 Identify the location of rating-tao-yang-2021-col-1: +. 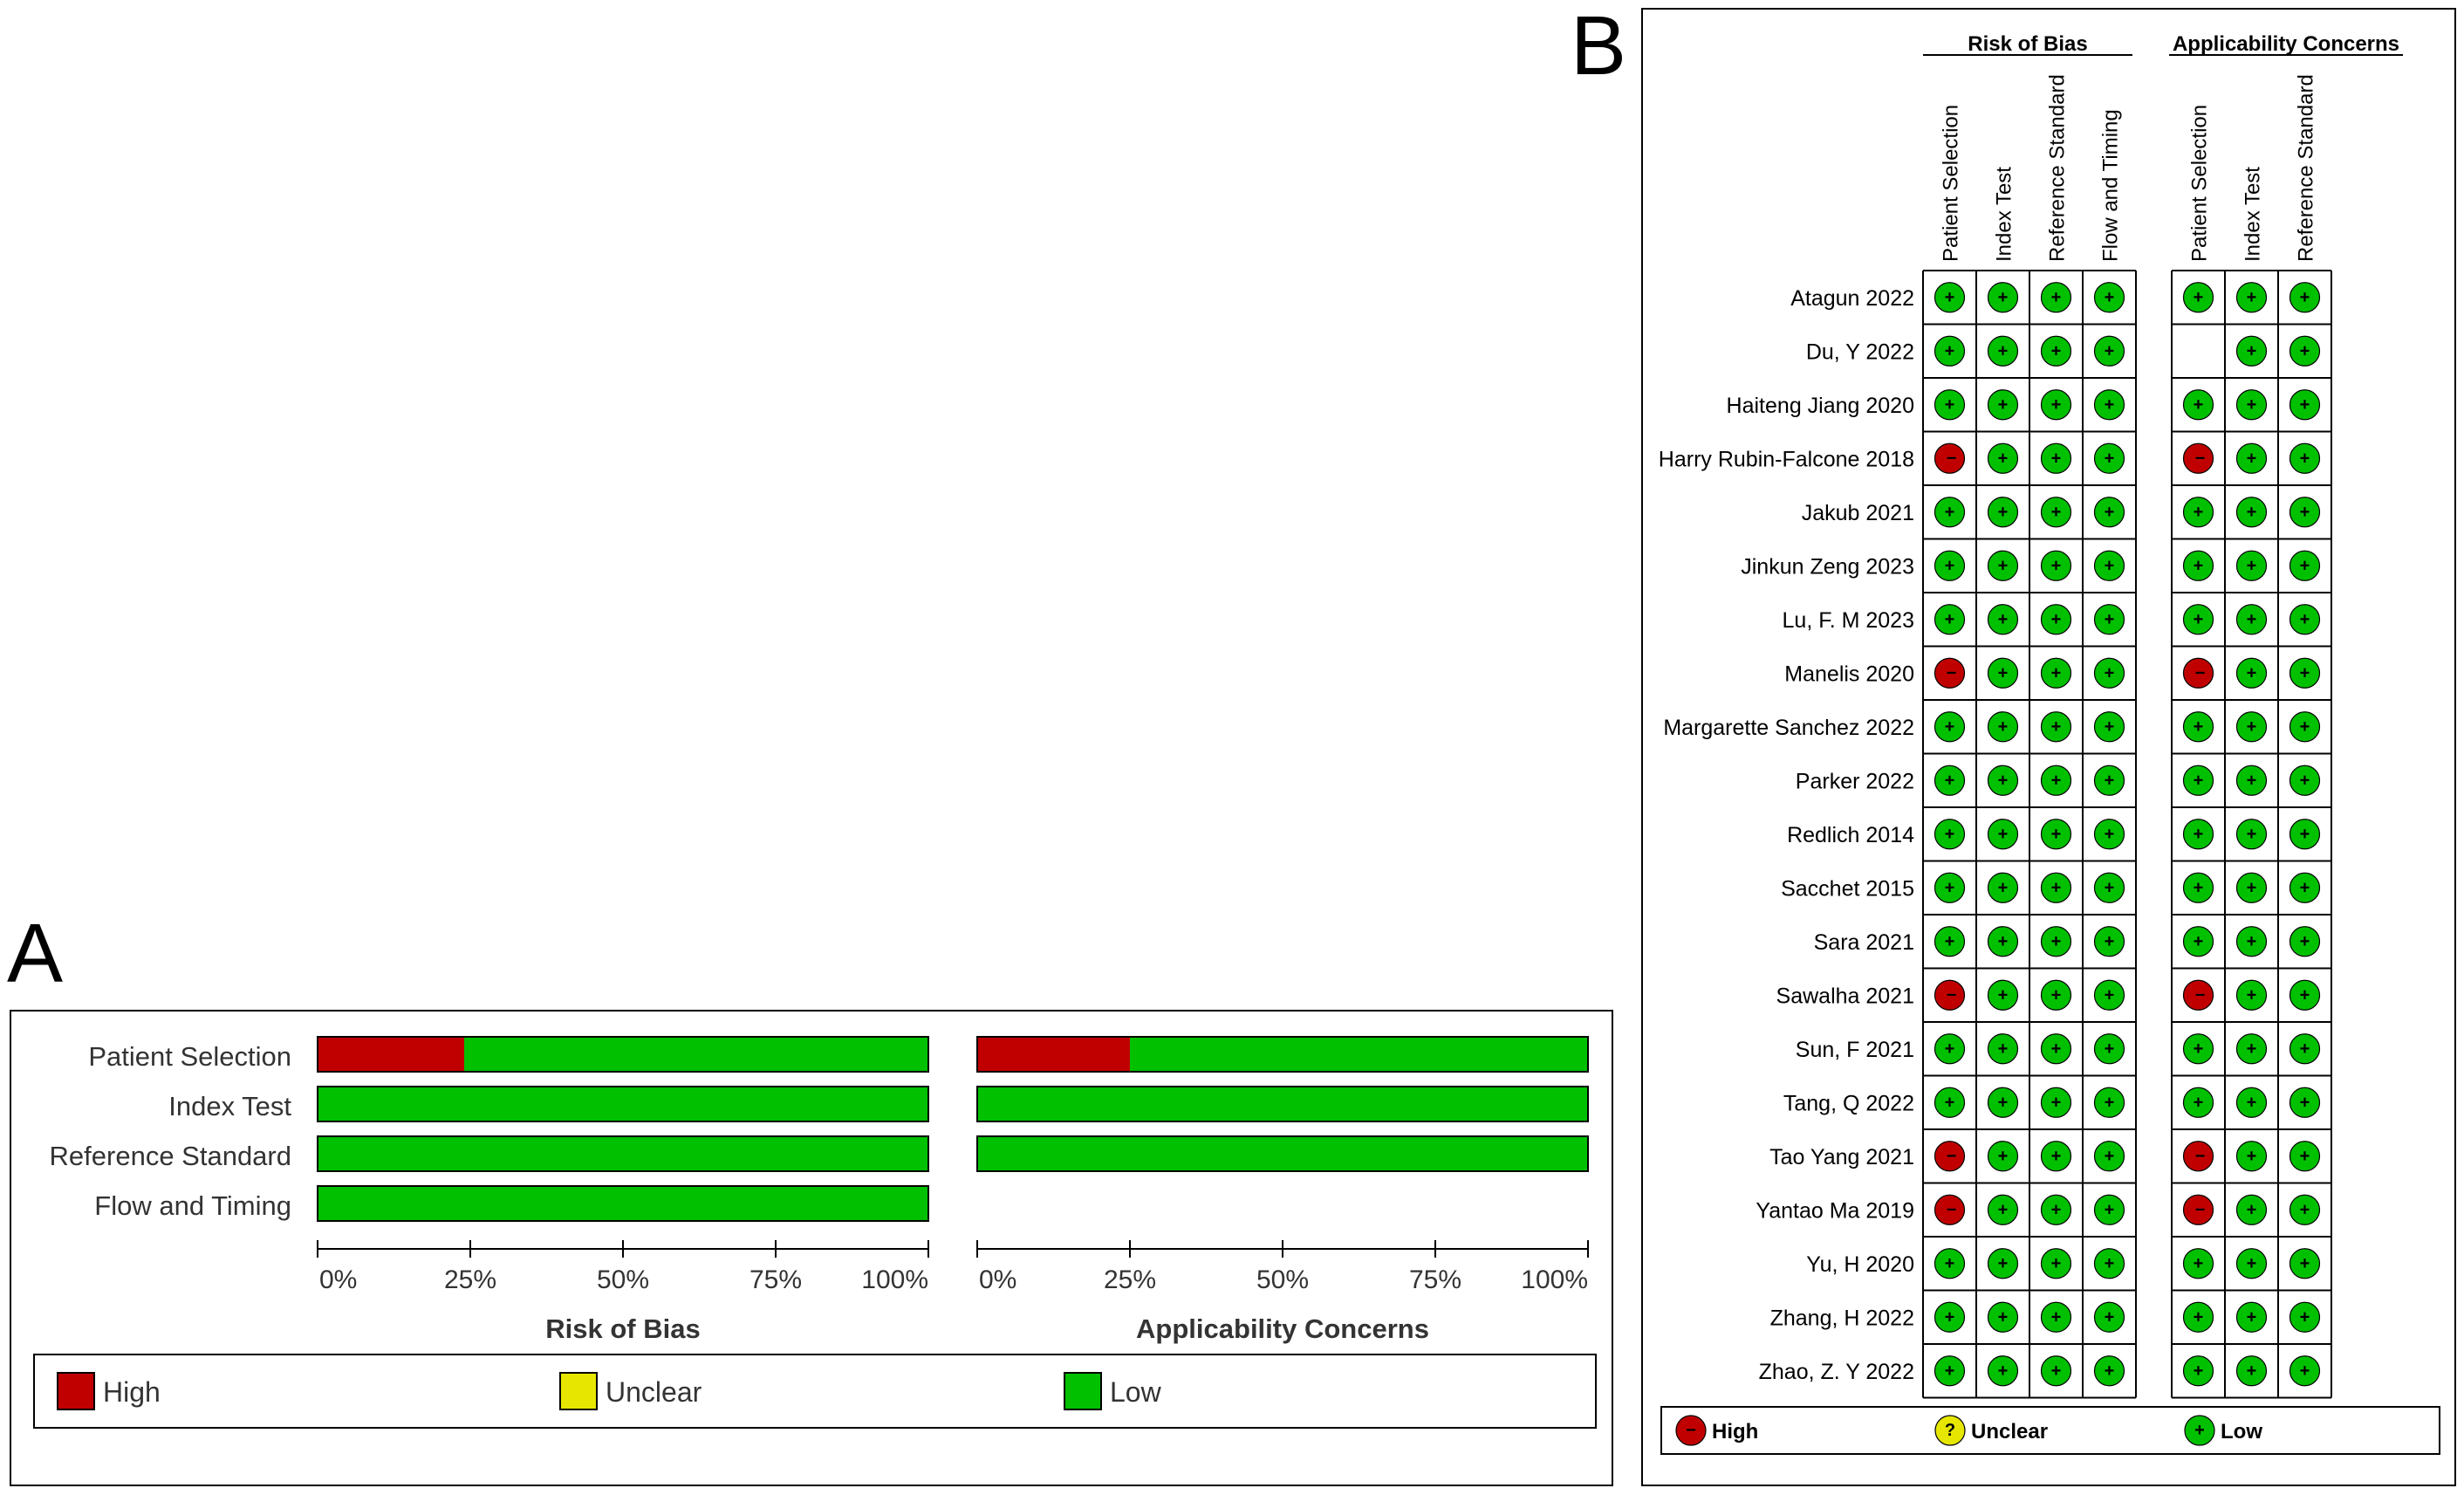
(2003, 1156).